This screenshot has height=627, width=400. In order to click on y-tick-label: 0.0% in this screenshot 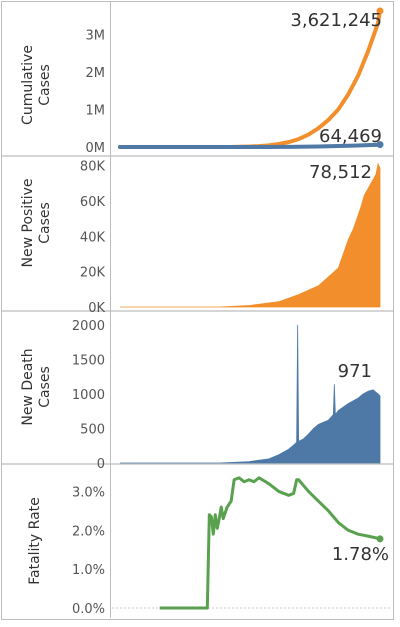, I will do `click(88, 609)`.